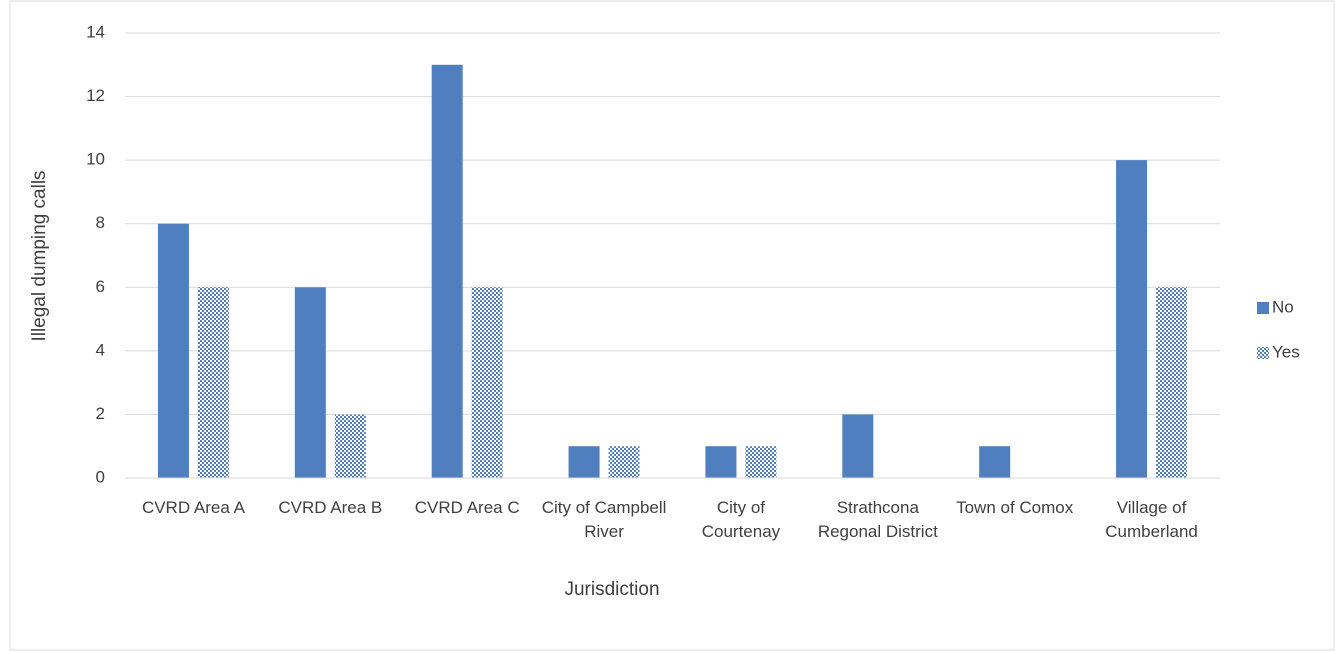 This screenshot has width=1344, height=651. Describe the element at coordinates (95, 159) in the screenshot. I see `y-tick-label: 10` at that location.